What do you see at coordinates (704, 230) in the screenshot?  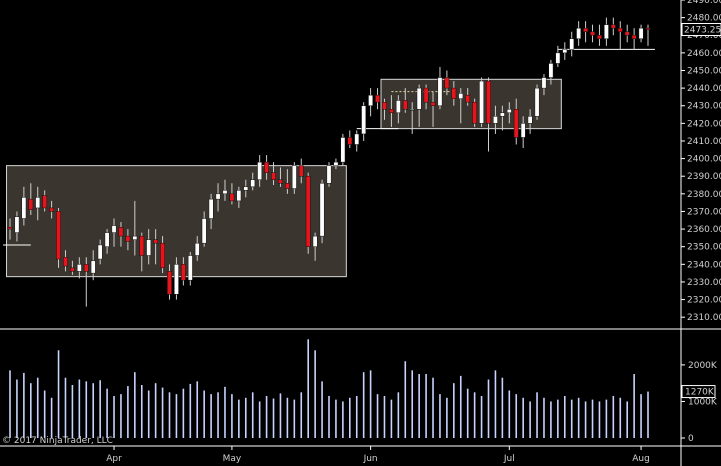 I see `price-tick-label: 2360.00` at bounding box center [704, 230].